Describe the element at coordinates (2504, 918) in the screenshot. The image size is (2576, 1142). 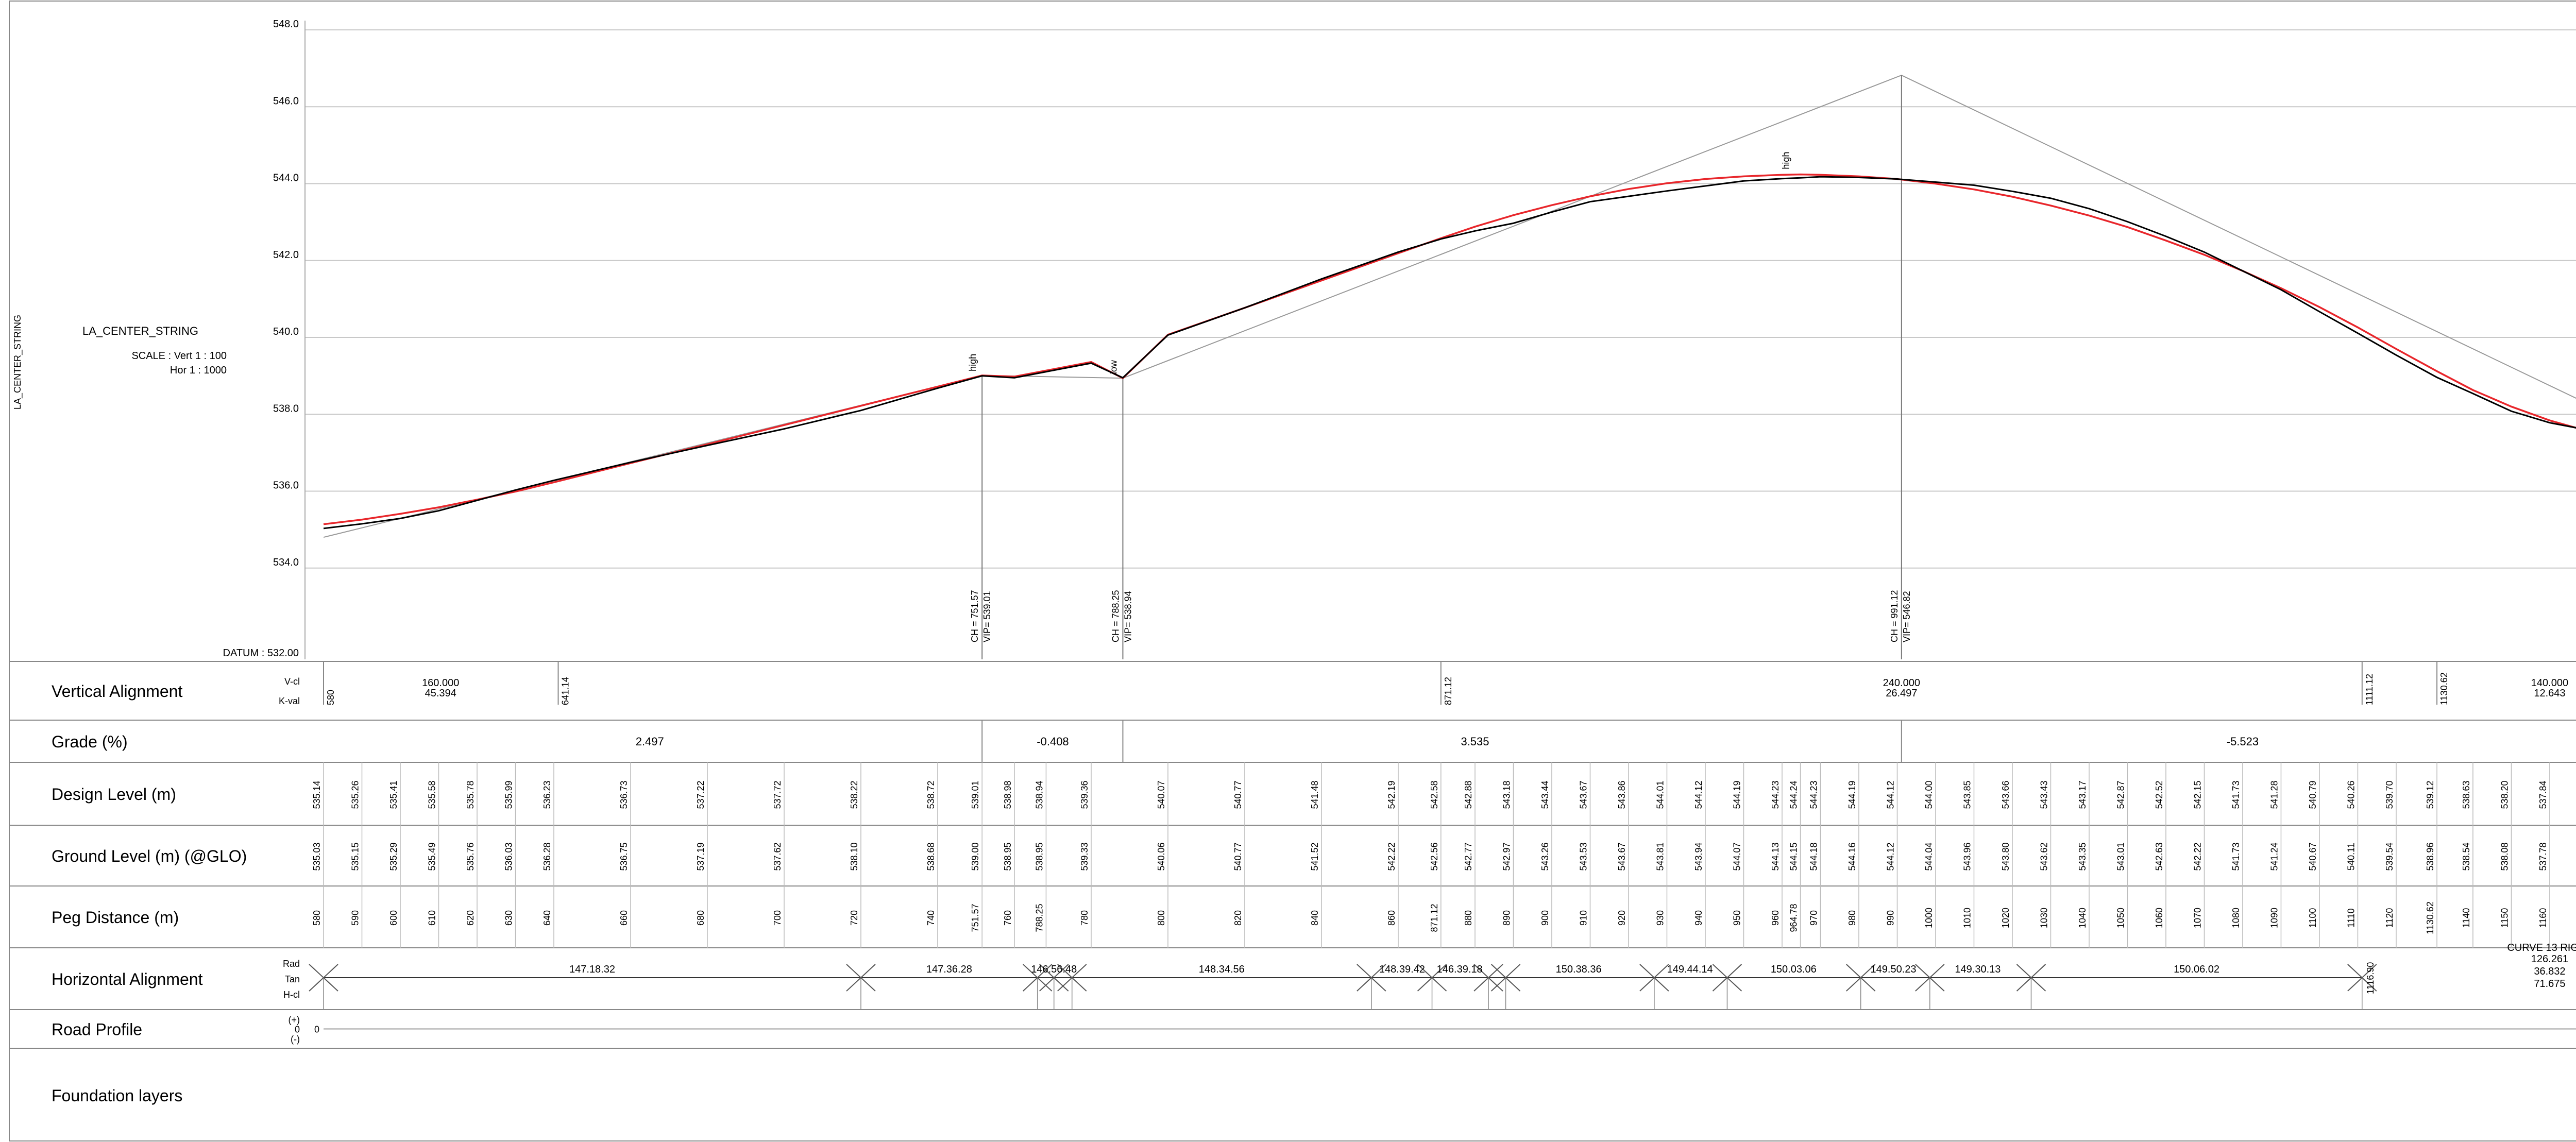
I see `peg-distance-value: 1150` at that location.